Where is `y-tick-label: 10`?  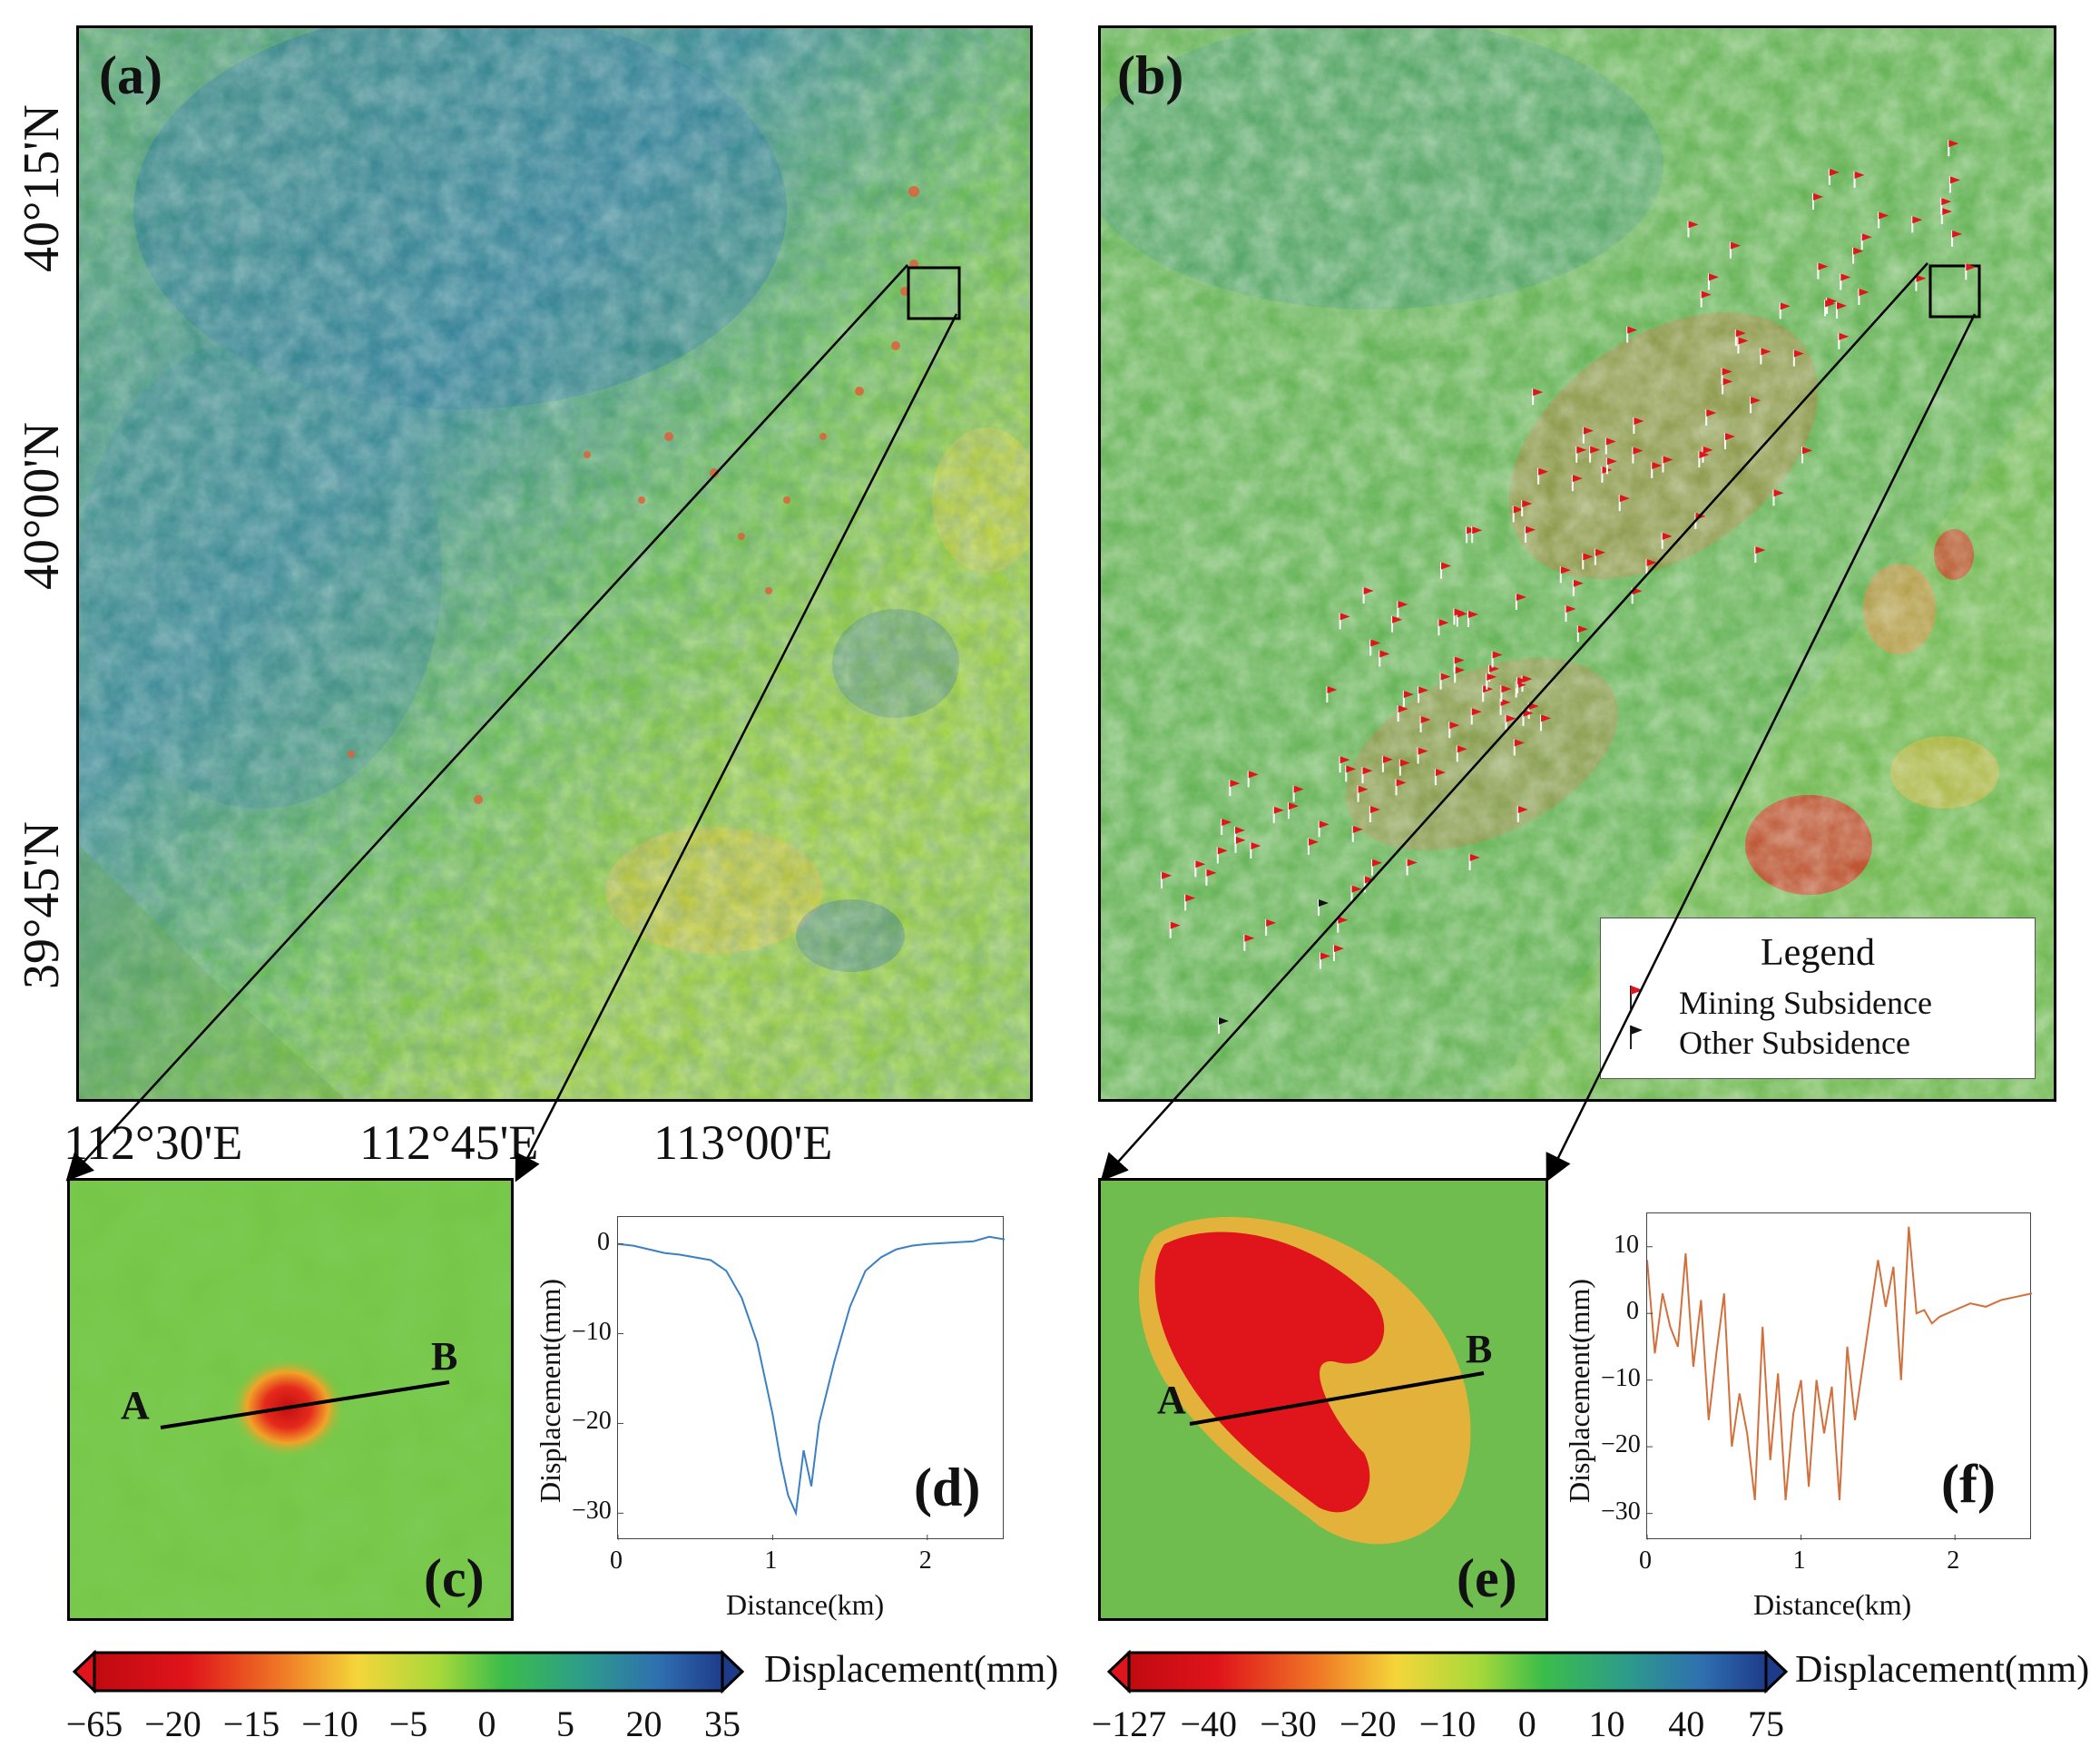
y-tick-label: 10 is located at coordinates (1626, 1245).